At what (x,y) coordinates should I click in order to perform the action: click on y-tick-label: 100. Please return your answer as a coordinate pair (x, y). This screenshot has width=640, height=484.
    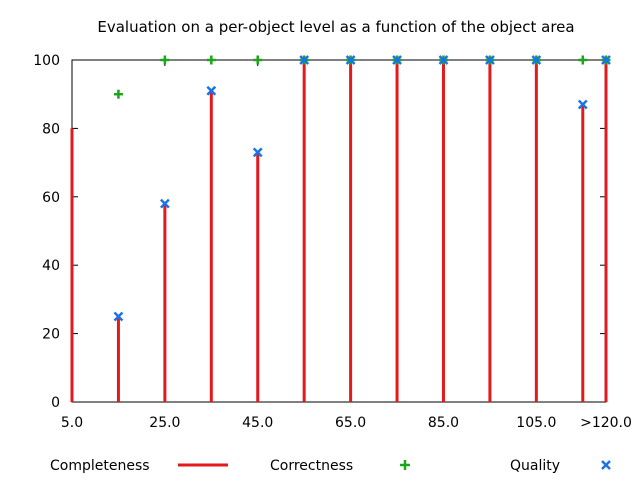
    Looking at the image, I should click on (46, 61).